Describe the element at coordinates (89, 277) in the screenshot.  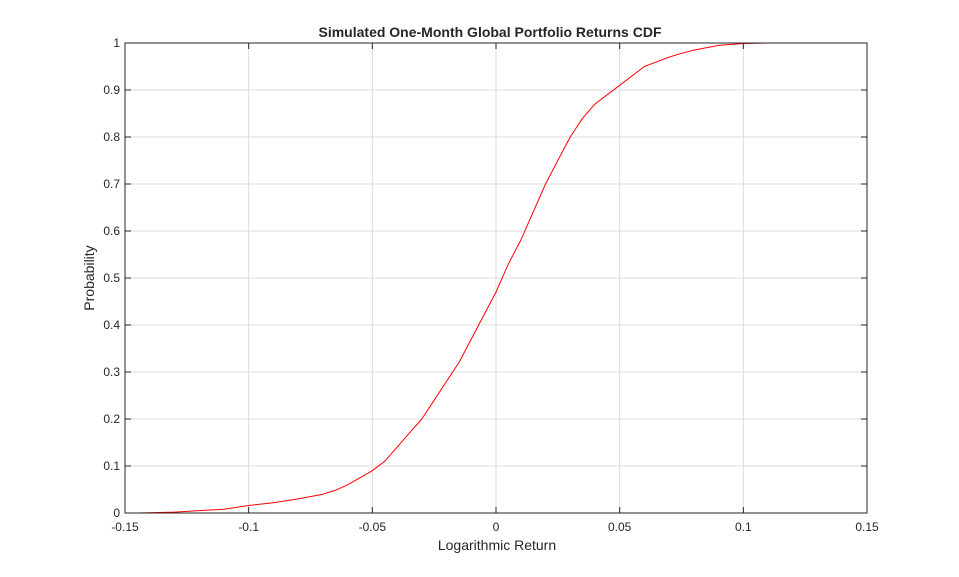
I see `y-axis-label: Probability` at that location.